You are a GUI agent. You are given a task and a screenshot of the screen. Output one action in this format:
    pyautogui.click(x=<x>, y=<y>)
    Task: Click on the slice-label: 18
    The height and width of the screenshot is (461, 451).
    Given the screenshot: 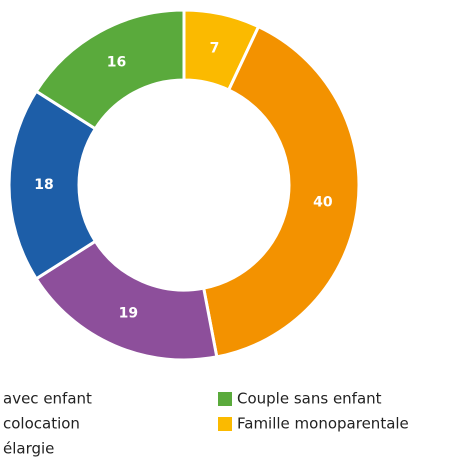 What is the action you would take?
    pyautogui.click(x=43, y=185)
    